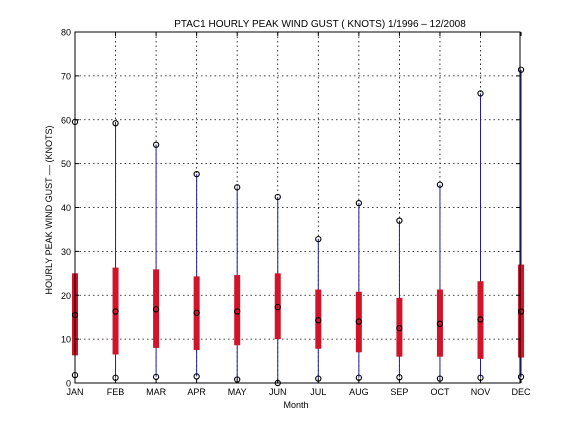 This screenshot has height=432, width=576. I want to click on x-tick-label-jul: JUL, so click(318, 392).